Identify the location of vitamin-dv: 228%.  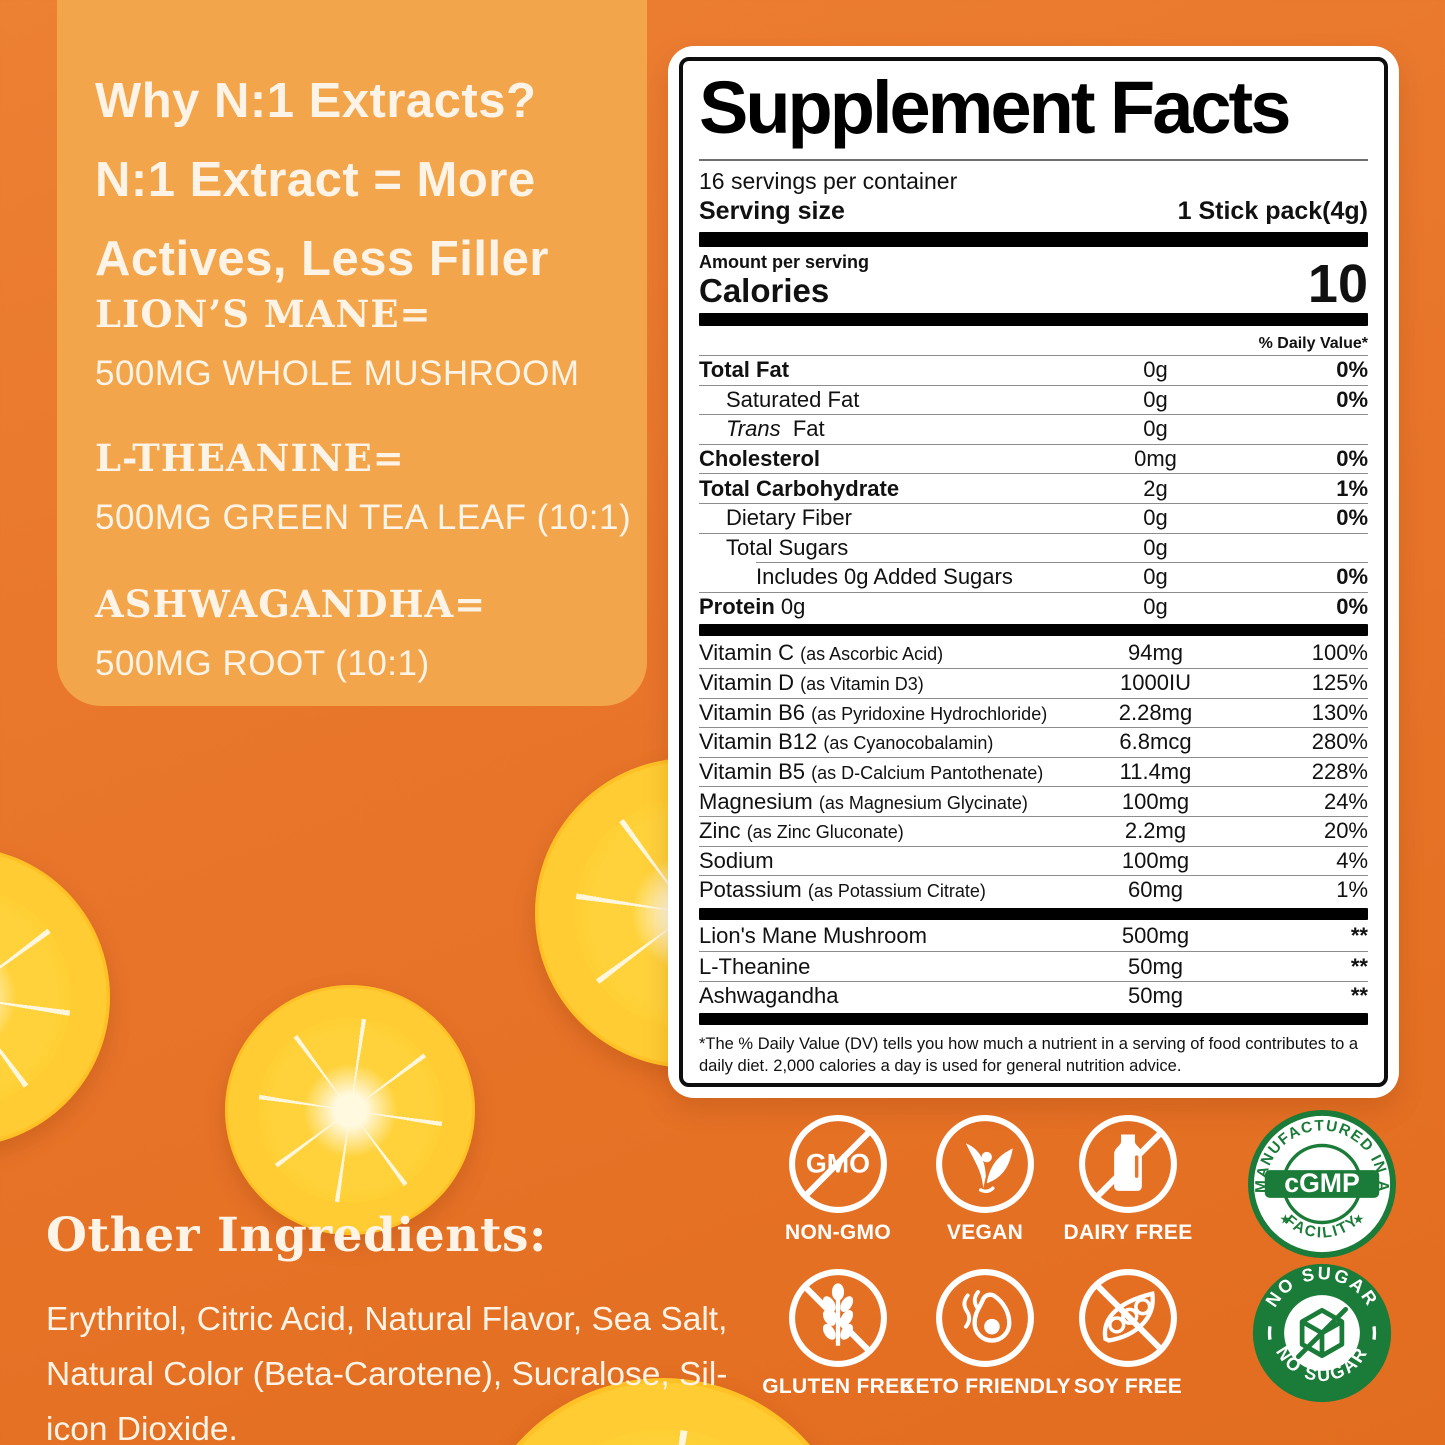
(1339, 772).